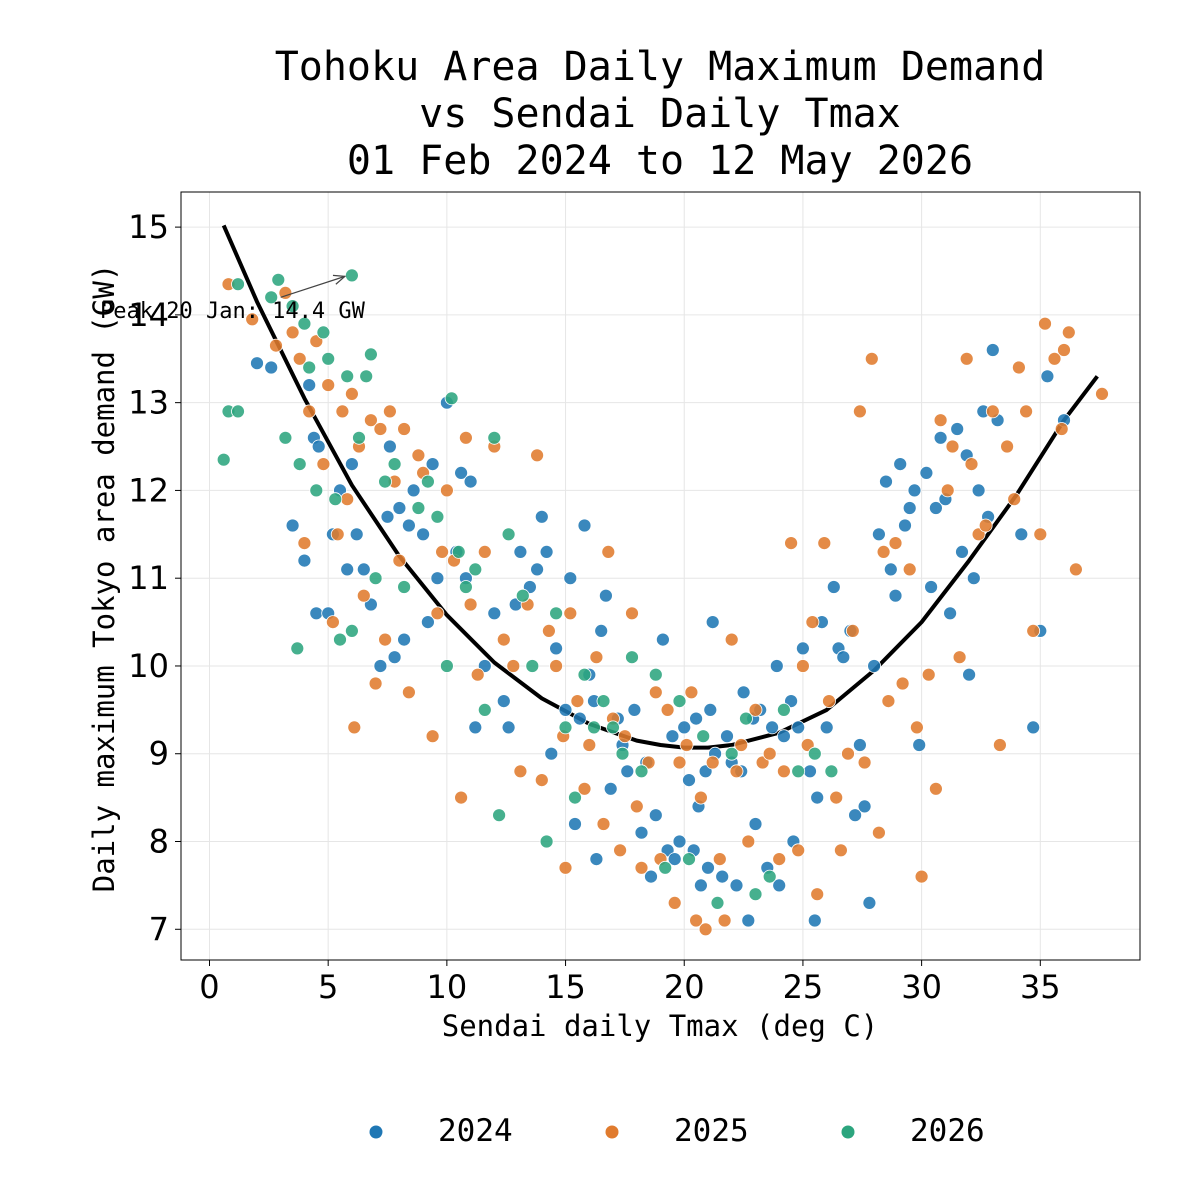 This screenshot has width=1200, height=1200. What do you see at coordinates (565, 987) in the screenshot?
I see `x-tick-label: 15` at bounding box center [565, 987].